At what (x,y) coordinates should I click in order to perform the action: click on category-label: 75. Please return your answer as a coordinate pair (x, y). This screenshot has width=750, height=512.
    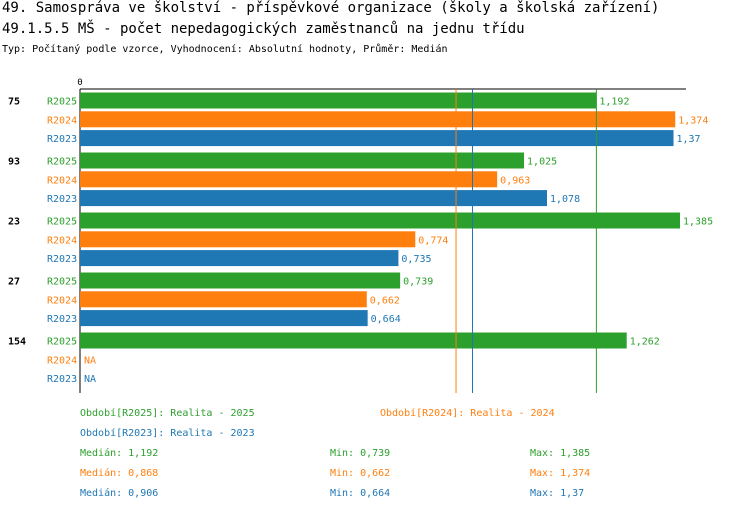
    Looking at the image, I should click on (14, 102).